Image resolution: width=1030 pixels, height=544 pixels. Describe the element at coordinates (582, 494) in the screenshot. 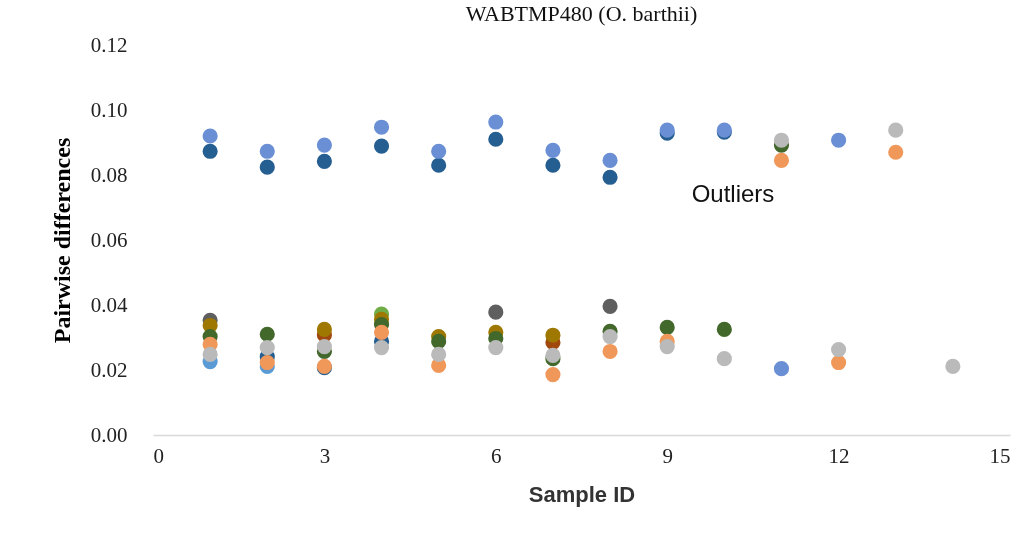

I see `x-axis-title: Sample ID` at that location.